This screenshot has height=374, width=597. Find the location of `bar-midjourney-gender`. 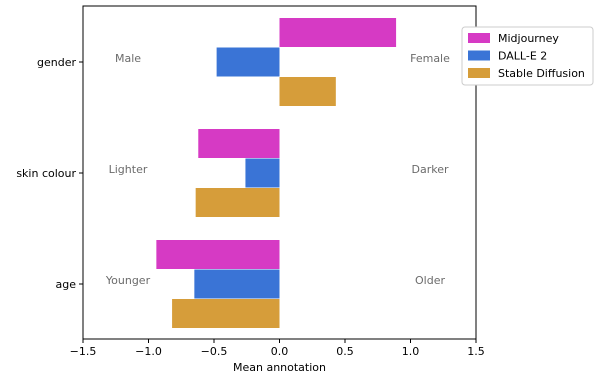

bar-midjourney-gender is located at coordinates (338, 32).